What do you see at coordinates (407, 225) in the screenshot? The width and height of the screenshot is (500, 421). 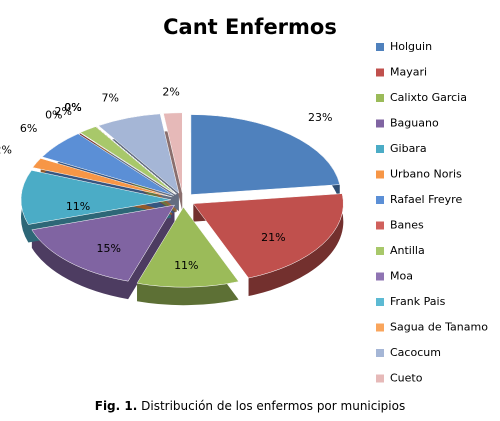 I see `legend-label: Banes` at bounding box center [407, 225].